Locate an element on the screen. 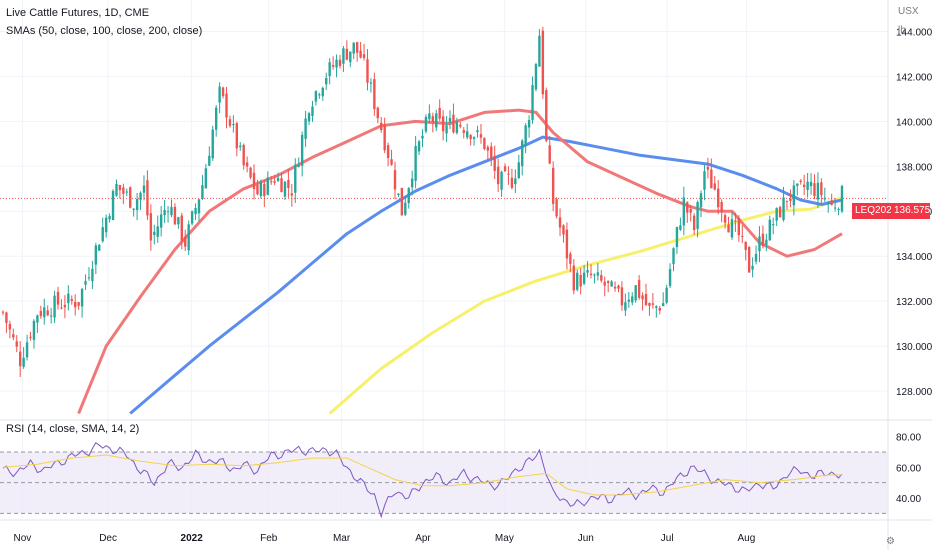 This screenshot has width=932, height=550. chart-title: Live Cattle Futures, 1D, CME is located at coordinates (78, 13).